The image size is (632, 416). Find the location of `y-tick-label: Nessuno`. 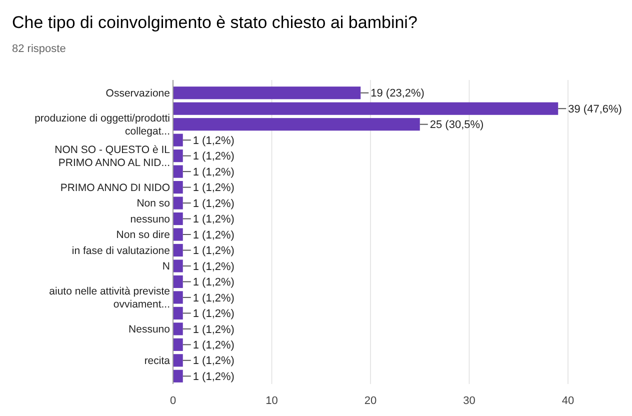

y-tick-label: Nessuno is located at coordinates (149, 330).